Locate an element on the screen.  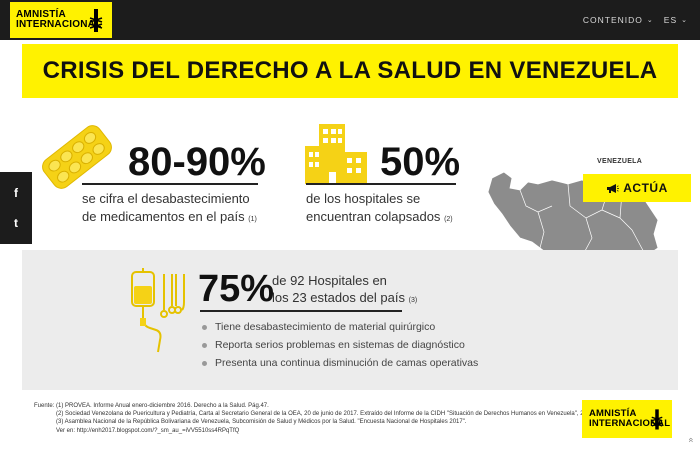
footer-logo-text: AMNISTÍA INTERNACIONAL is located at coordinates (630, 418).